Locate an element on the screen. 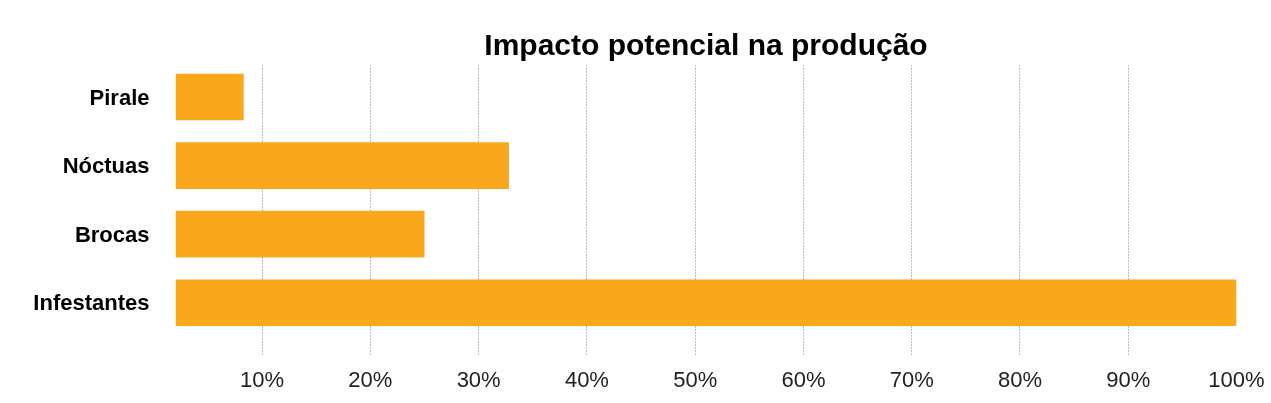  x-tick-label: 90% is located at coordinates (1128, 379).